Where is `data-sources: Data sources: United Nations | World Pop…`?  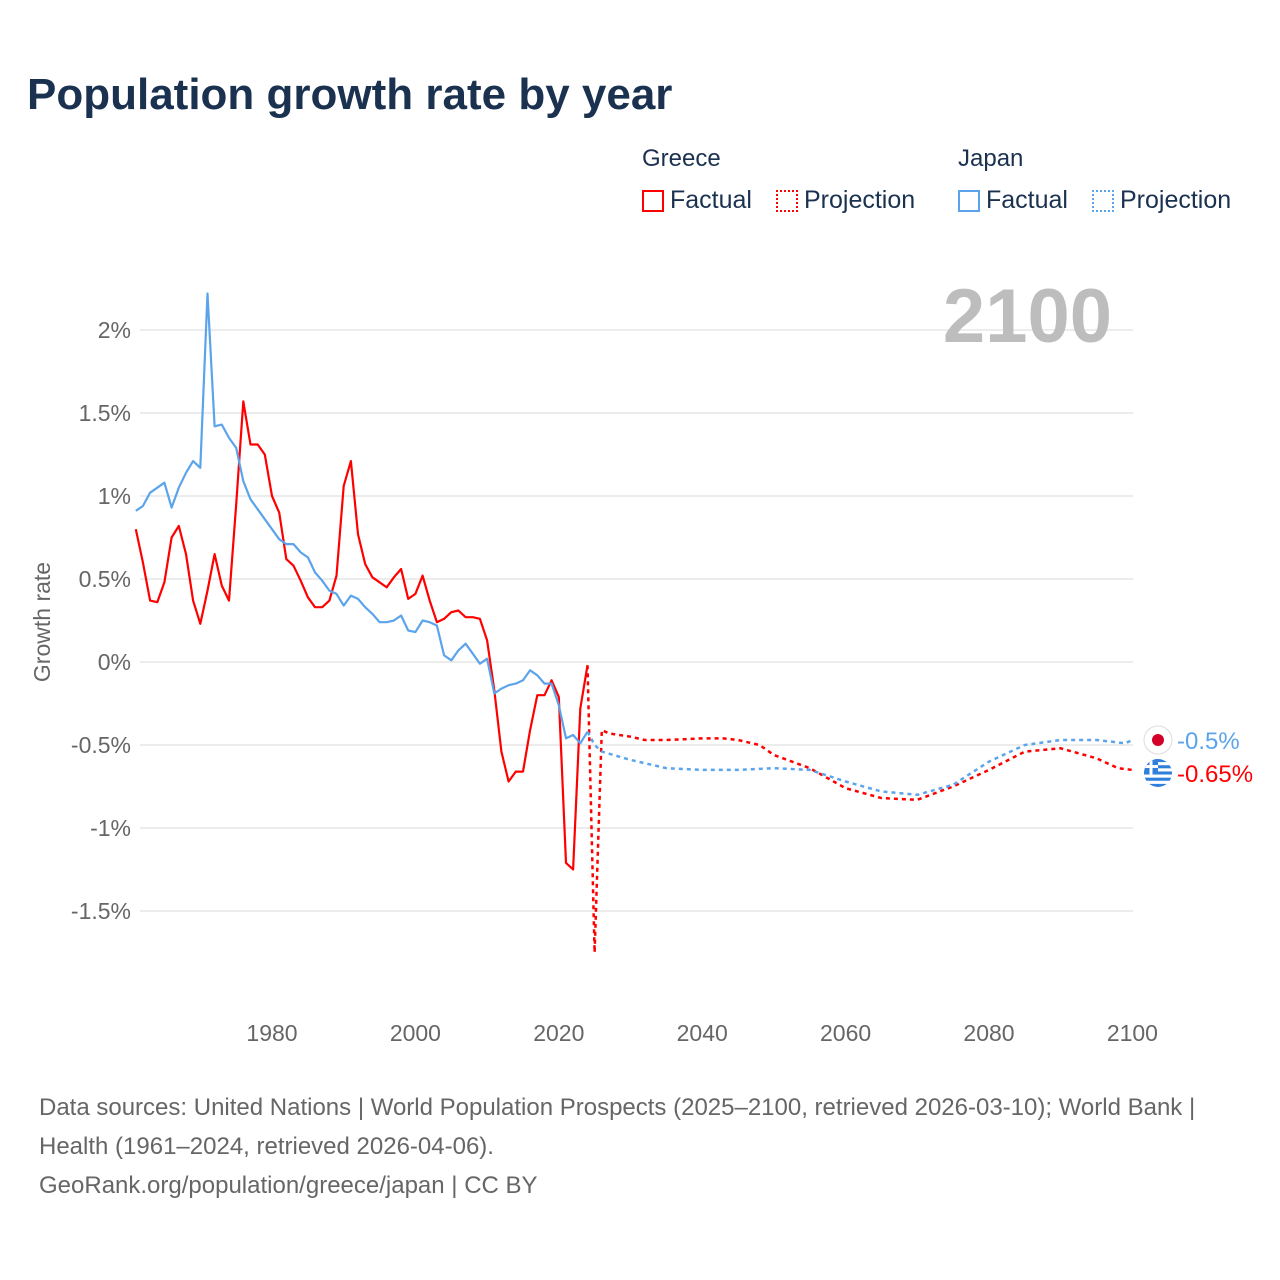
data-sources: Data sources: United Nations | World Pop… is located at coordinates (617, 1127).